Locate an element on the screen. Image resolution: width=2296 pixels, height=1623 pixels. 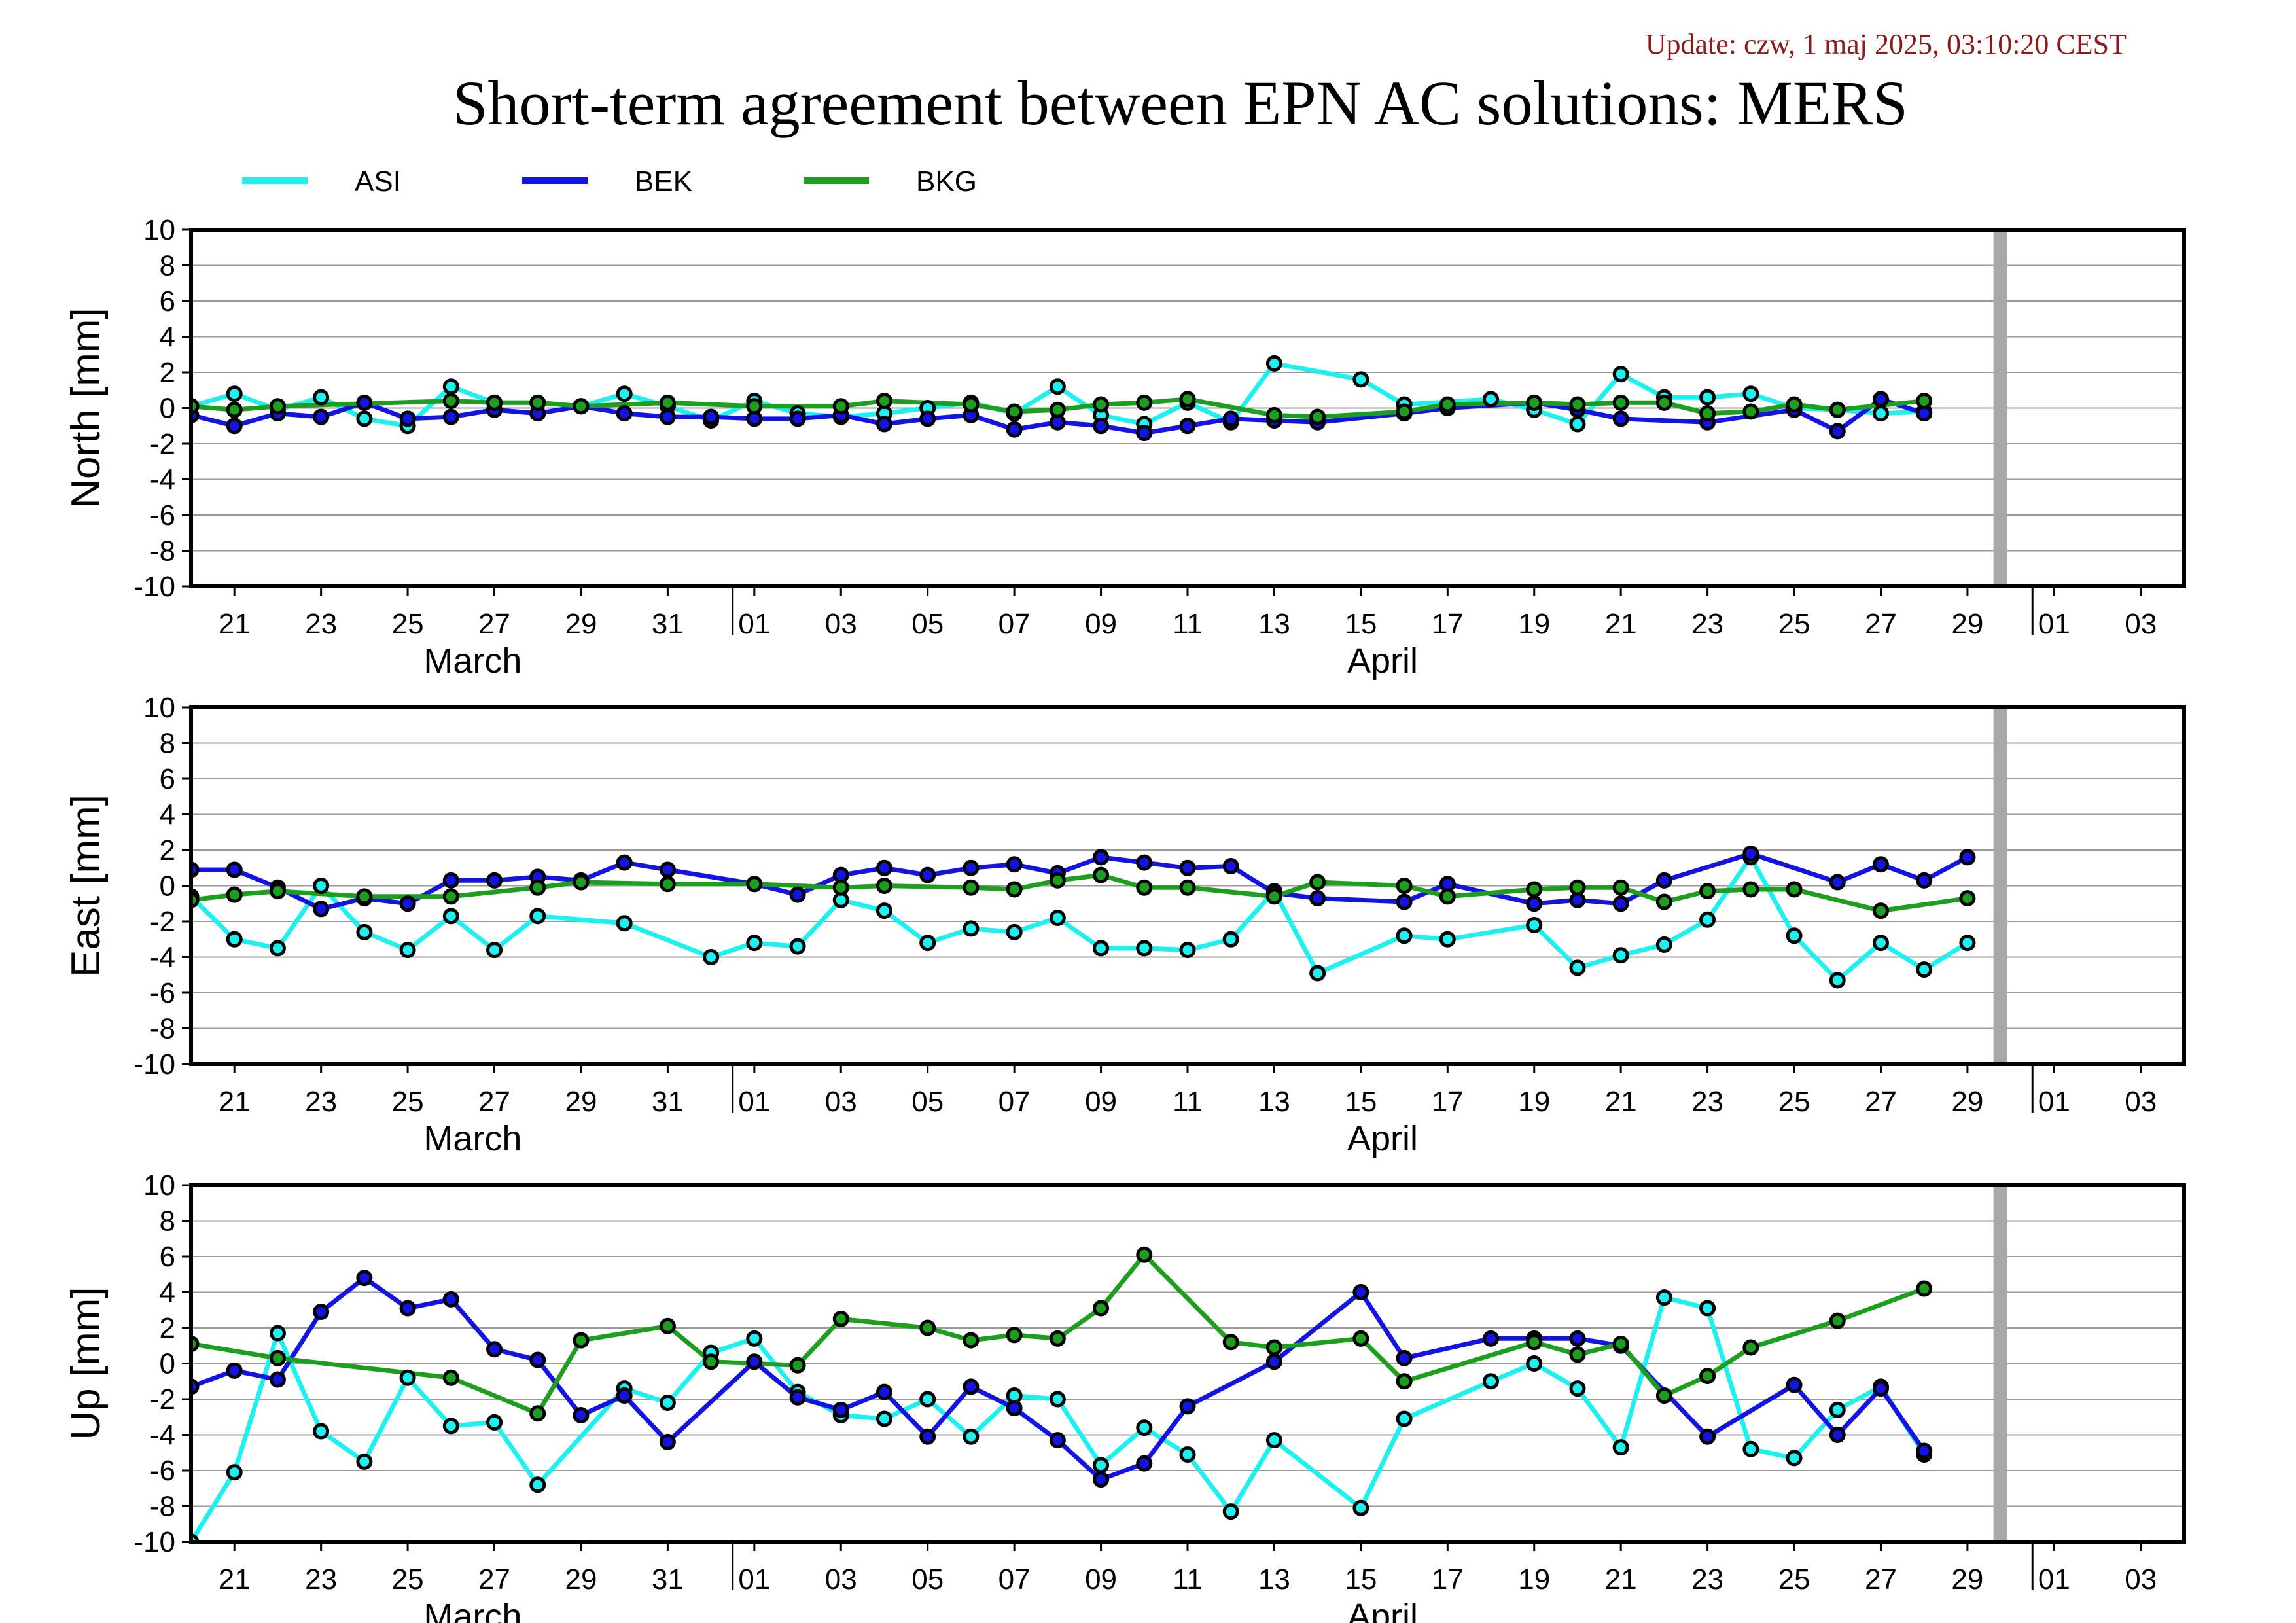
east-month-label: March is located at coordinates (472, 1138).